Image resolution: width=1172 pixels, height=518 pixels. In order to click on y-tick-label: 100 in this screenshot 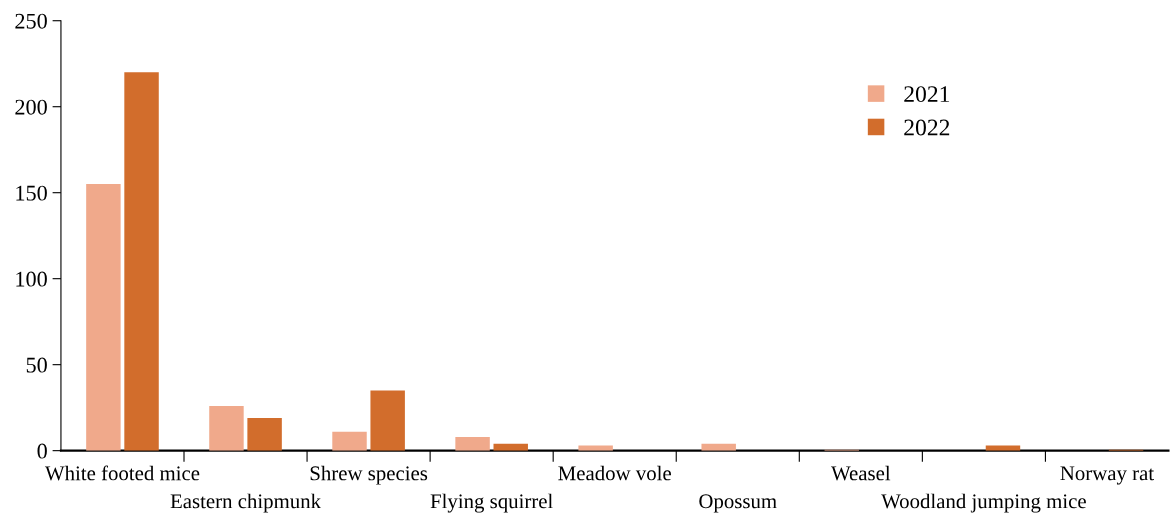, I will do `click(31, 279)`.